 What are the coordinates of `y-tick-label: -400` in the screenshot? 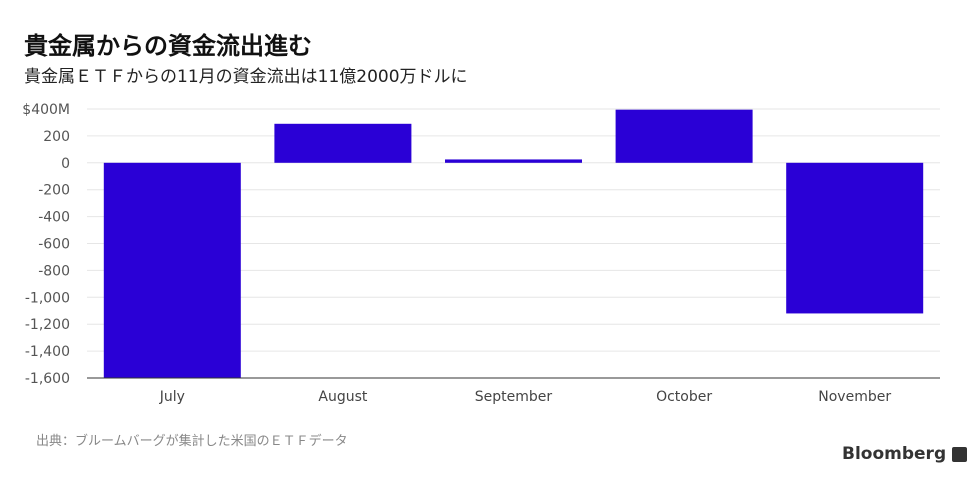 It's located at (54, 218).